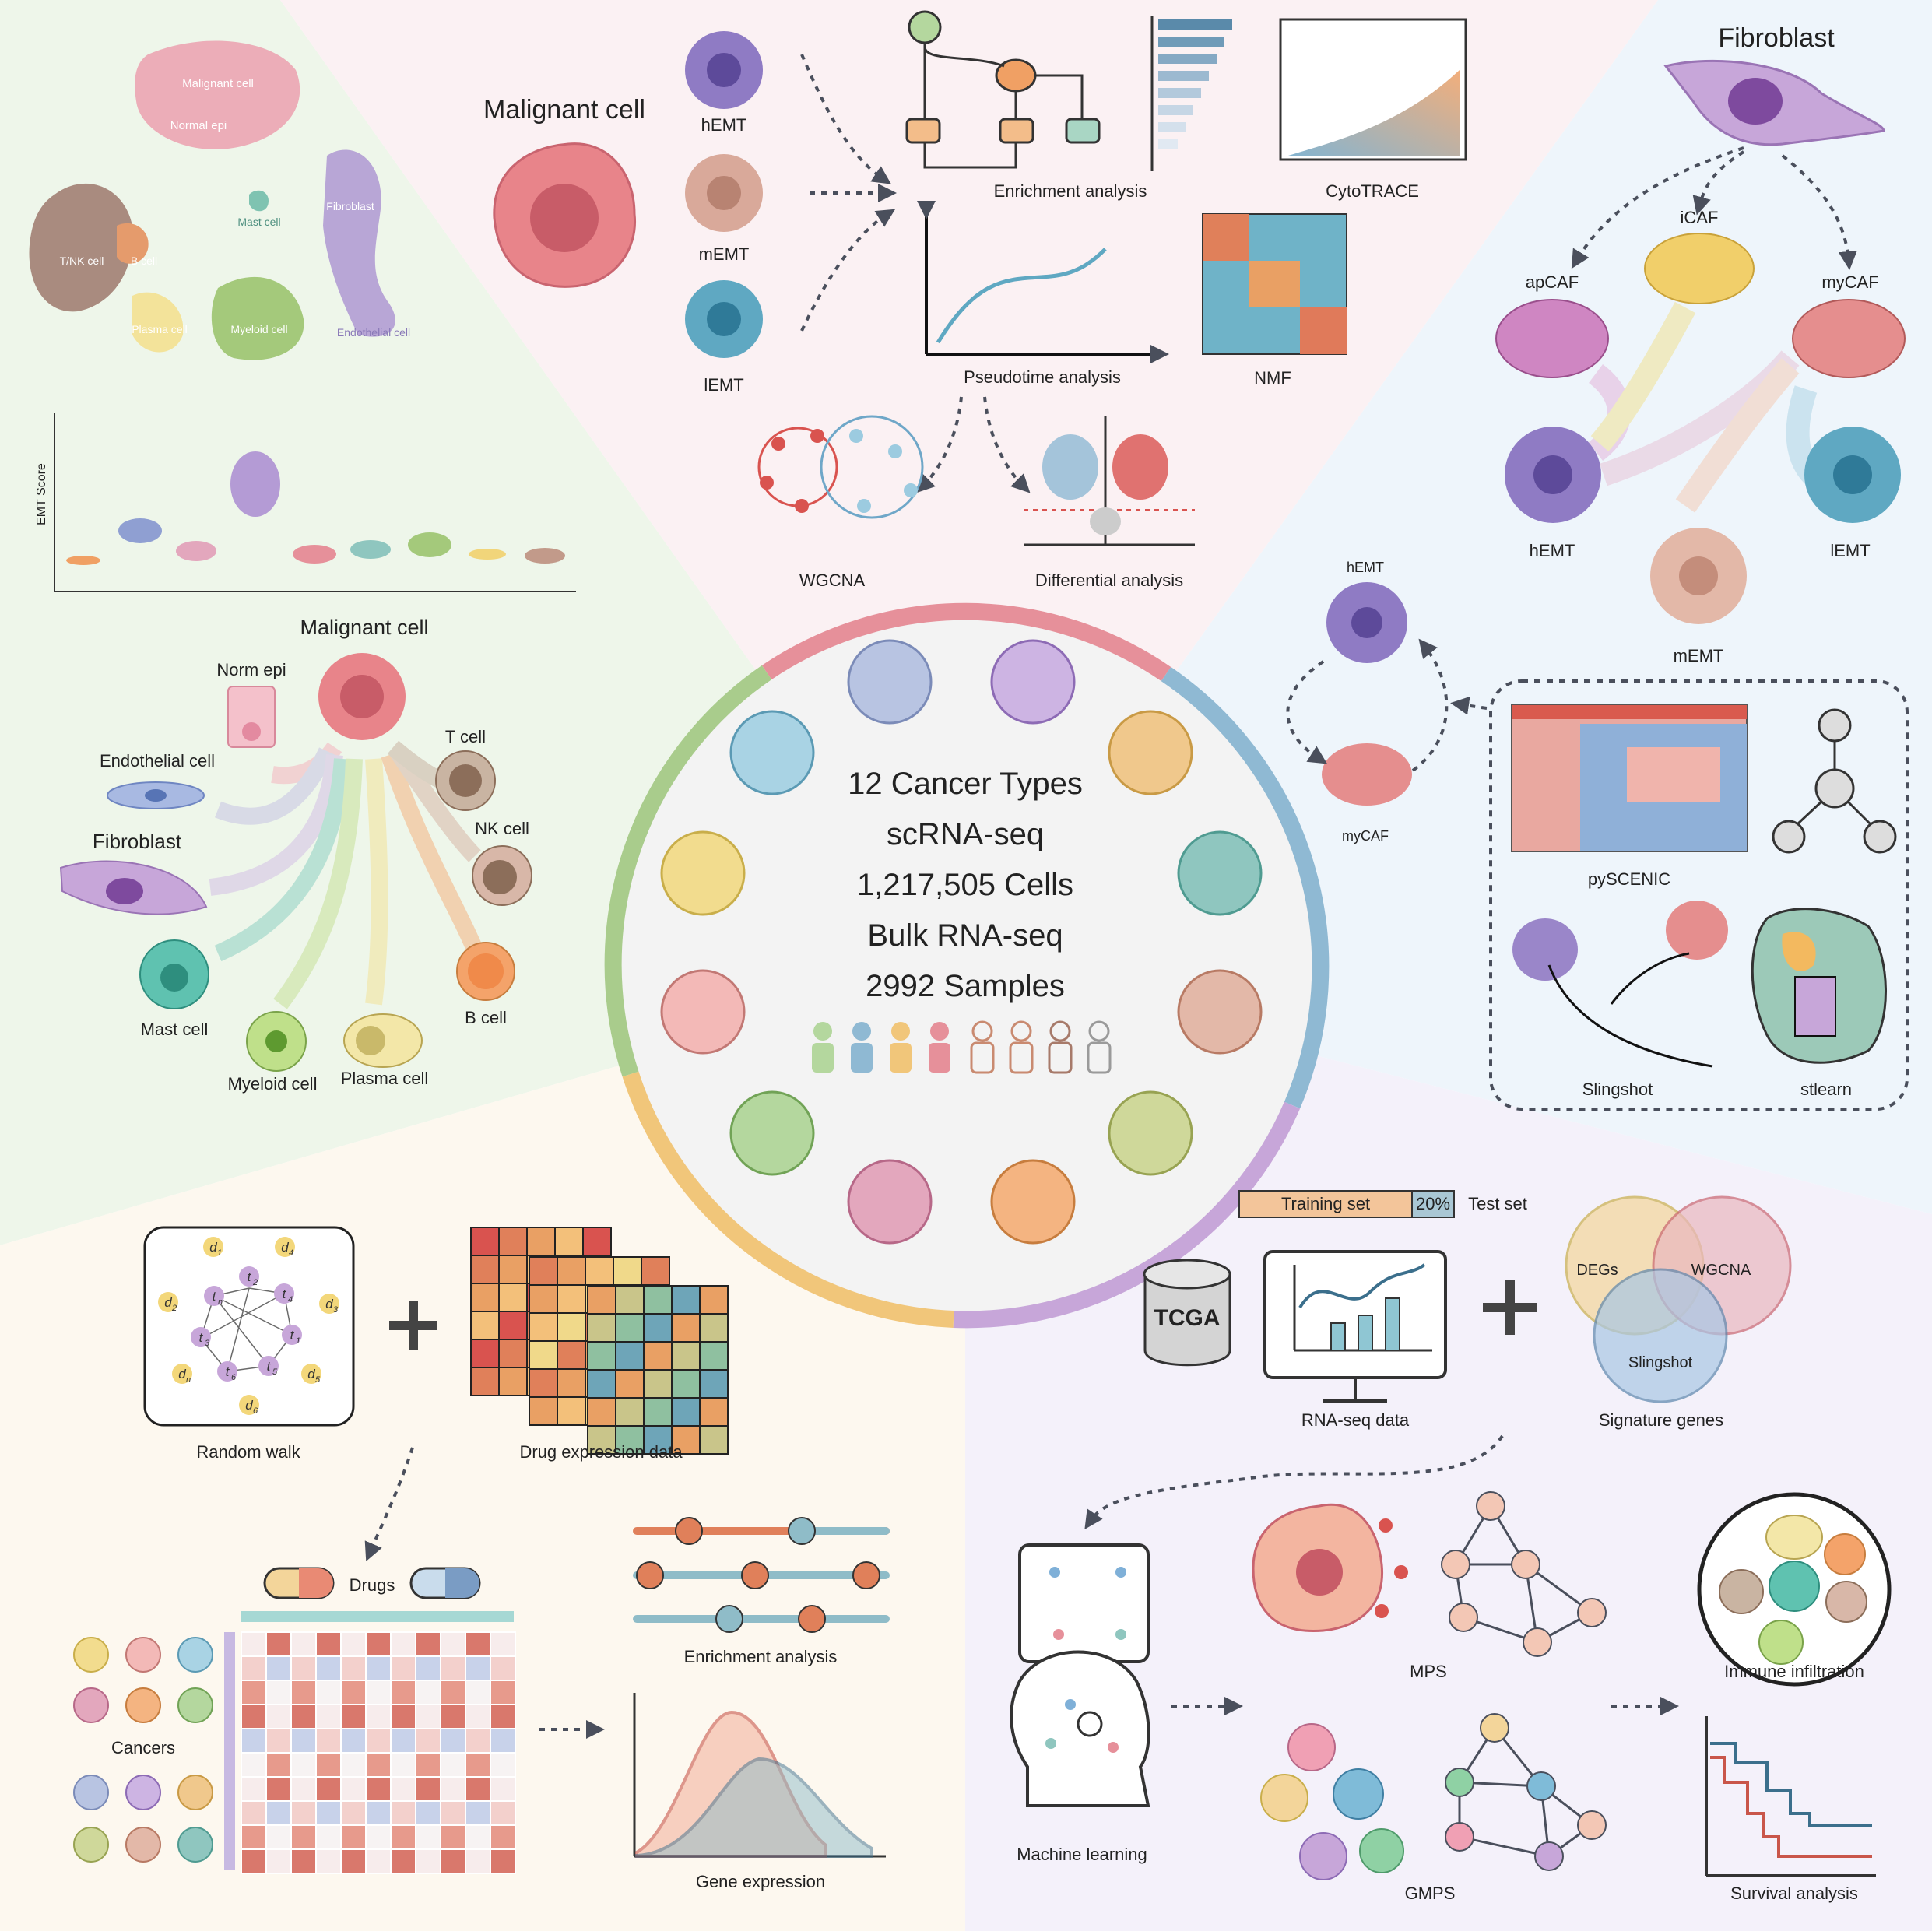 This screenshot has height=1931, width=1932. What do you see at coordinates (1433, 1797) in the screenshot?
I see `gmps-panel` at bounding box center [1433, 1797].